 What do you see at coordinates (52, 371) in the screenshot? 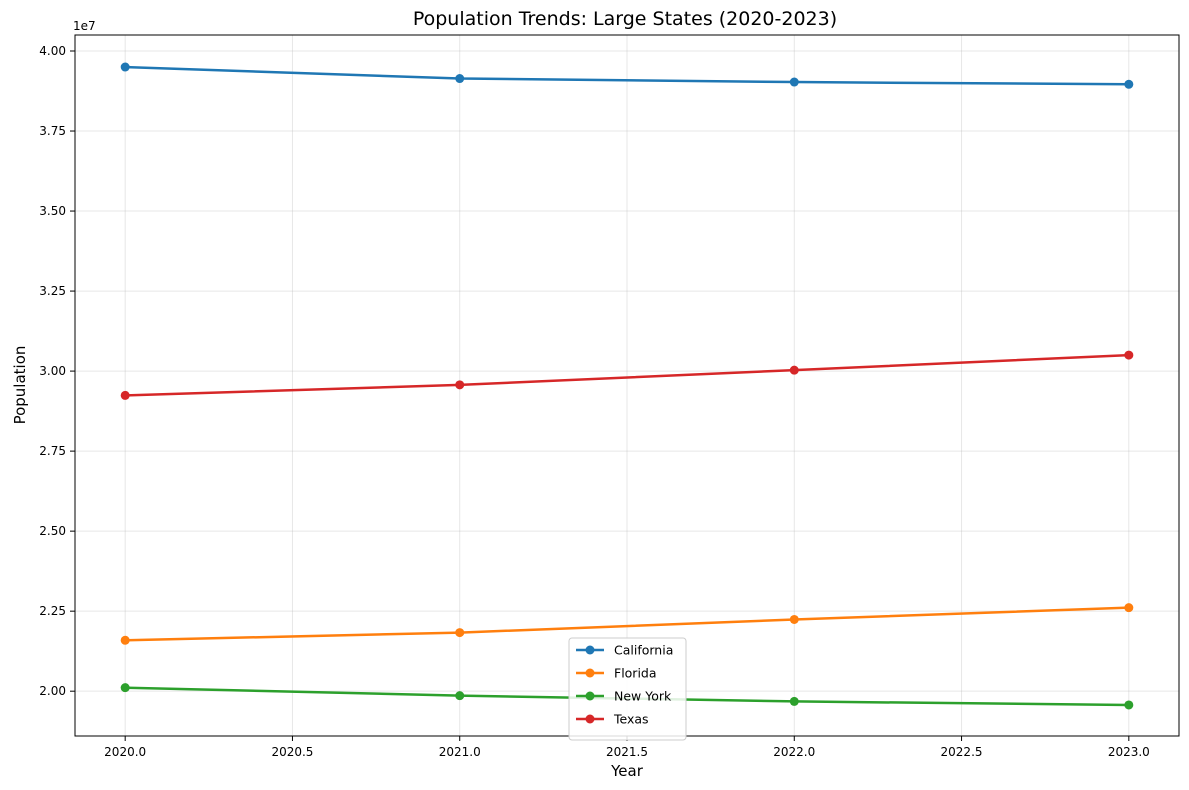
I see `y-tick-label: 3.00` at bounding box center [52, 371].